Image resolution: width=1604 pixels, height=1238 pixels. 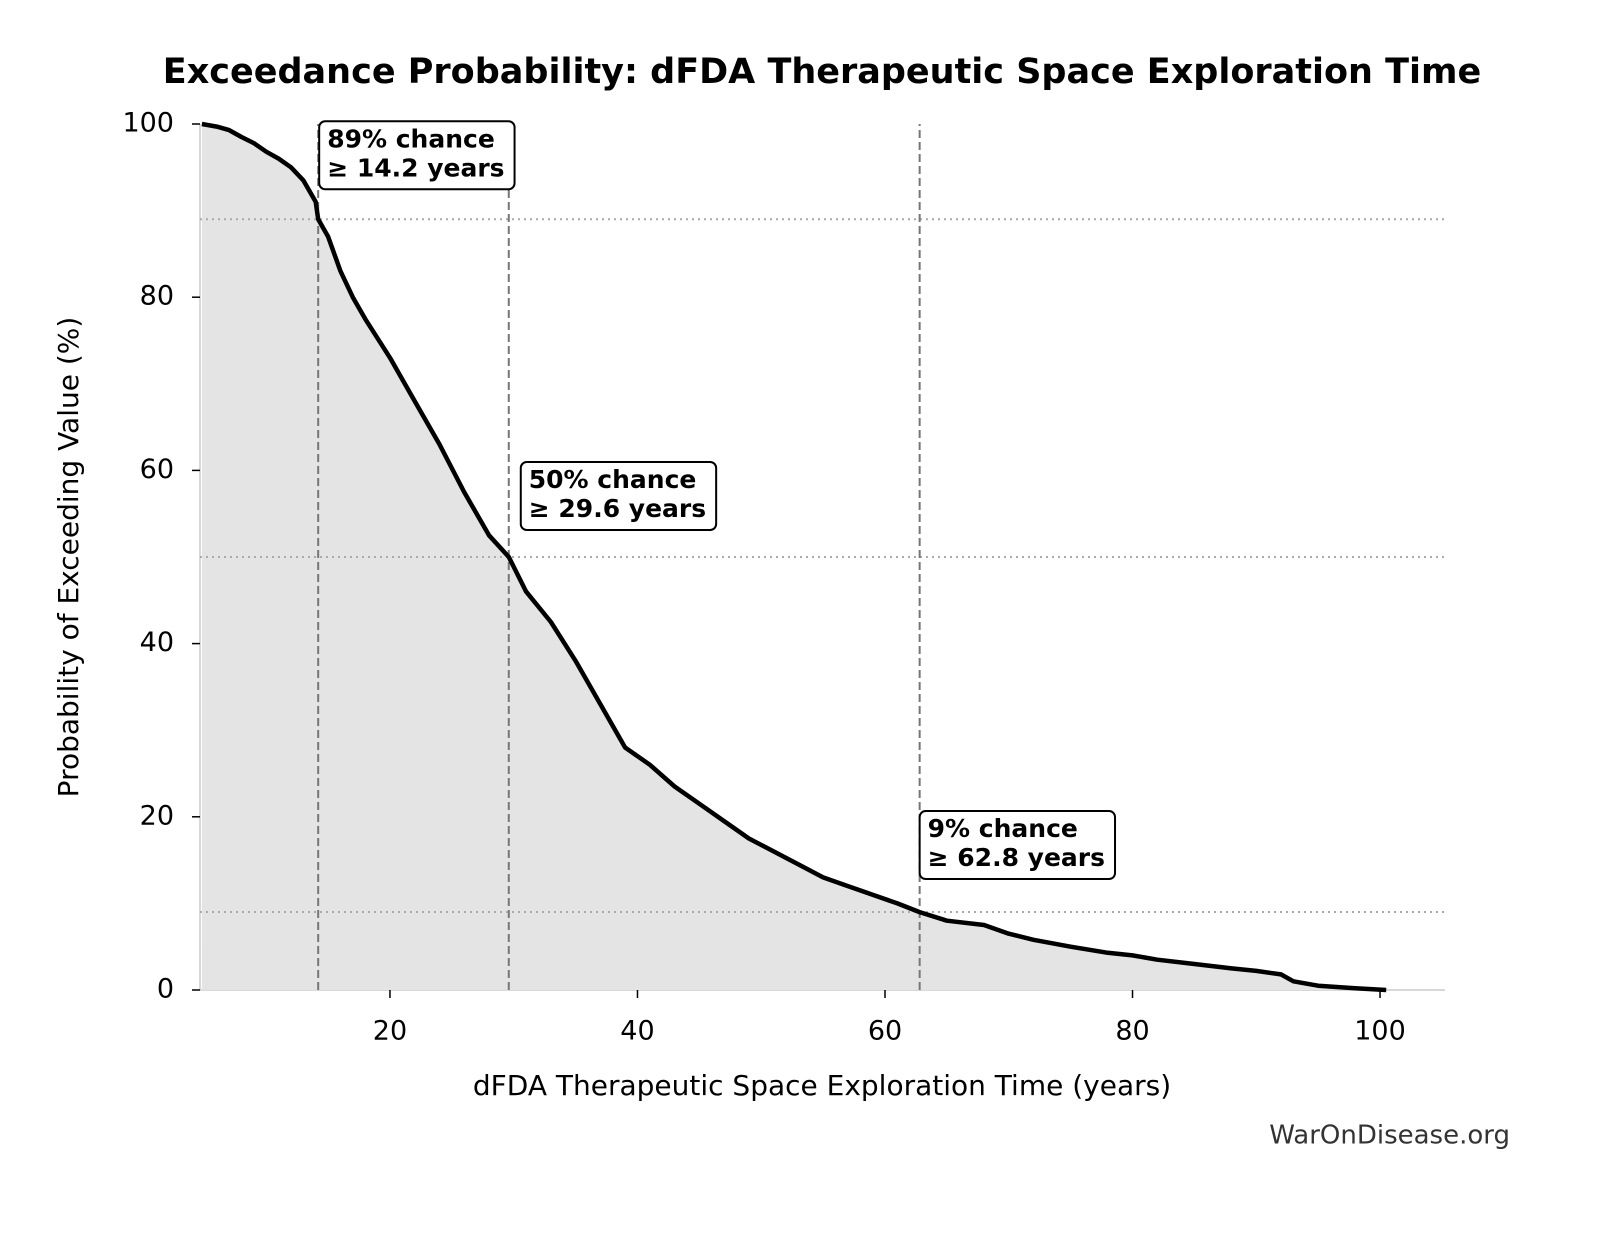 I want to click on y-tick-label: 60, so click(x=157, y=469).